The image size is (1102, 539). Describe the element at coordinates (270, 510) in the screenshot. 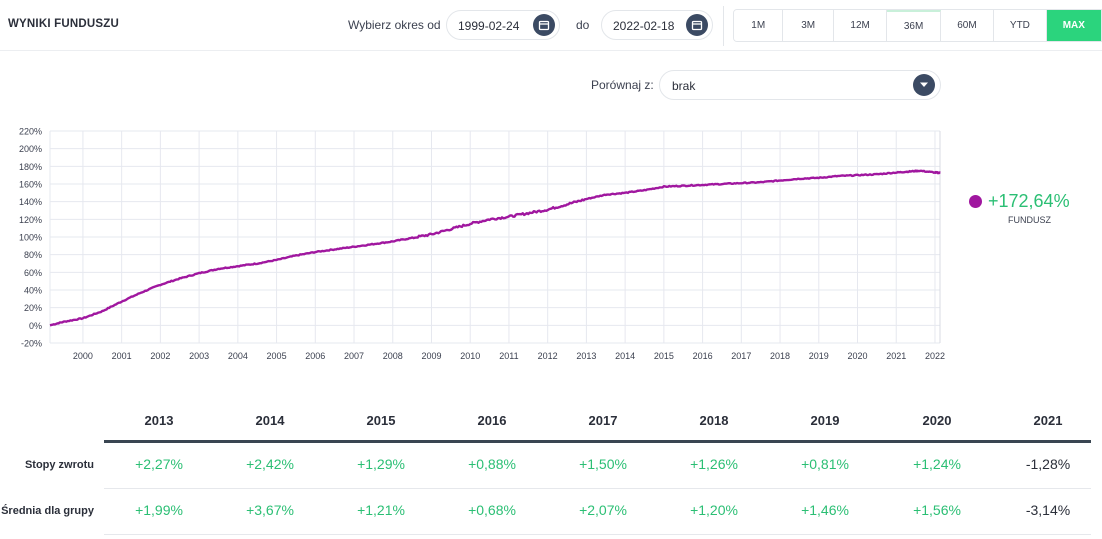

I see `table-cell: +3,67%` at that location.